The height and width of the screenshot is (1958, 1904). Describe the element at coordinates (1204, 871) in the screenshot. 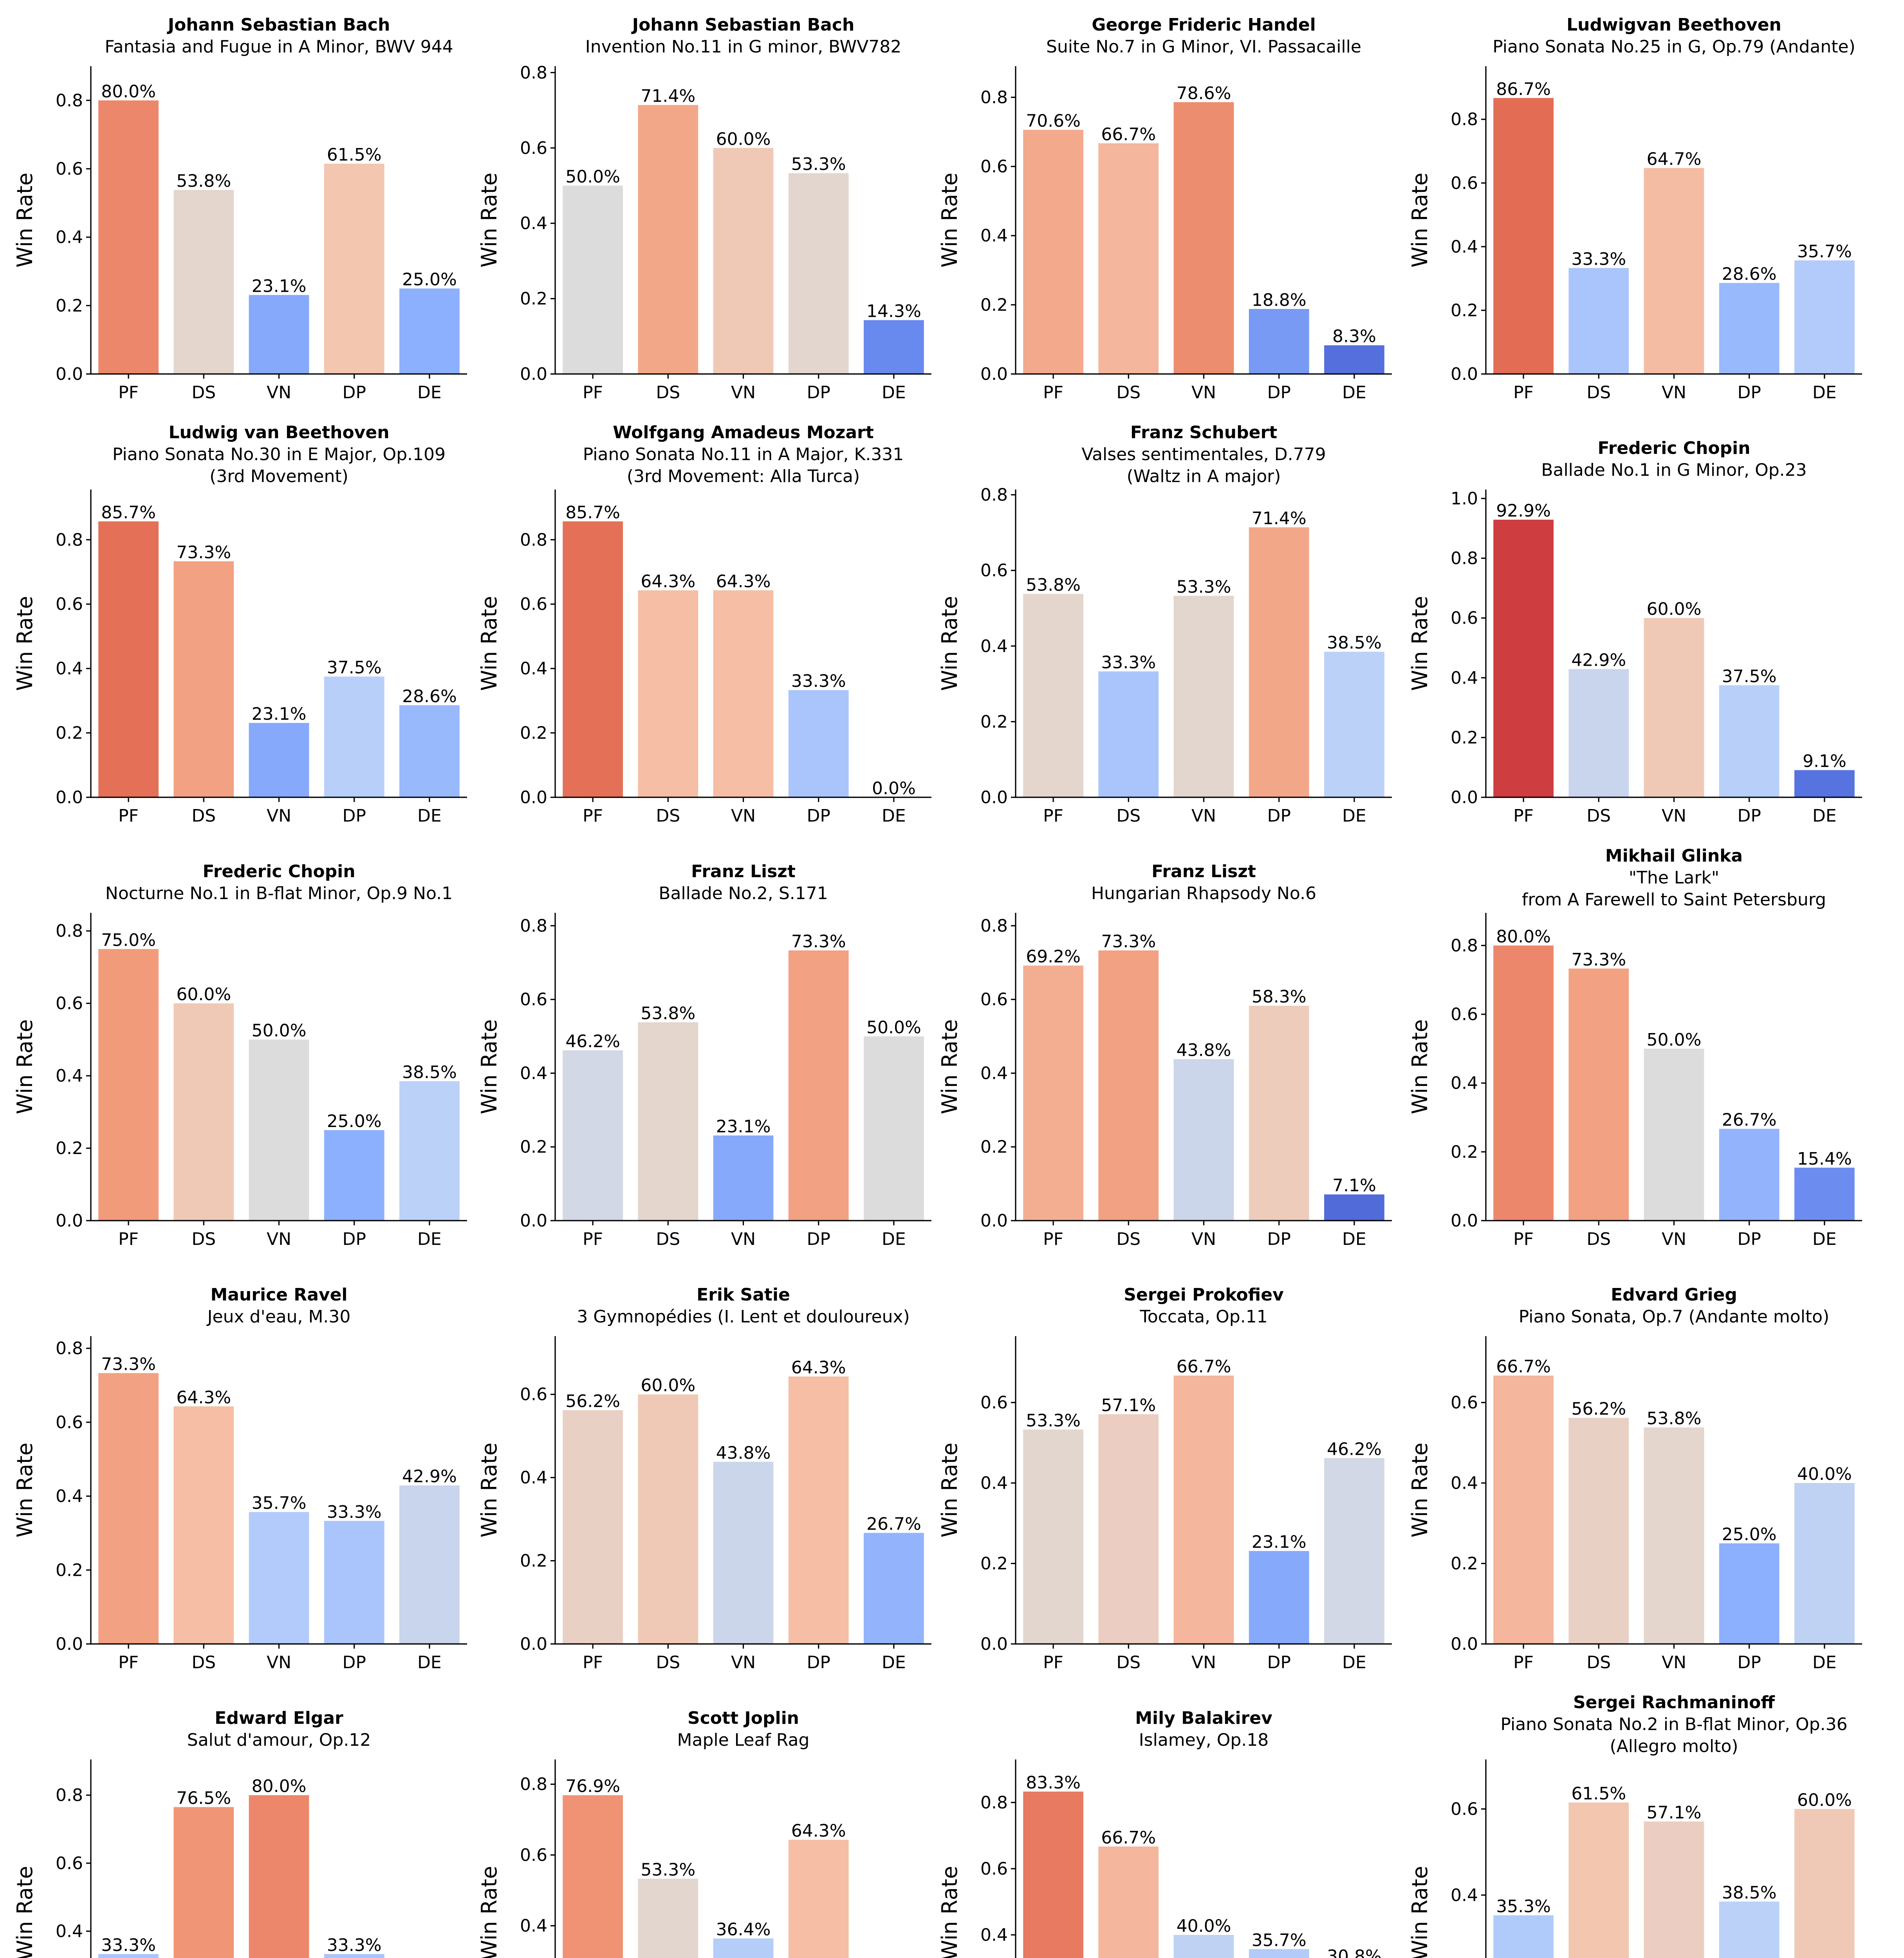

I see `subplot-title: Franz Liszt` at that location.